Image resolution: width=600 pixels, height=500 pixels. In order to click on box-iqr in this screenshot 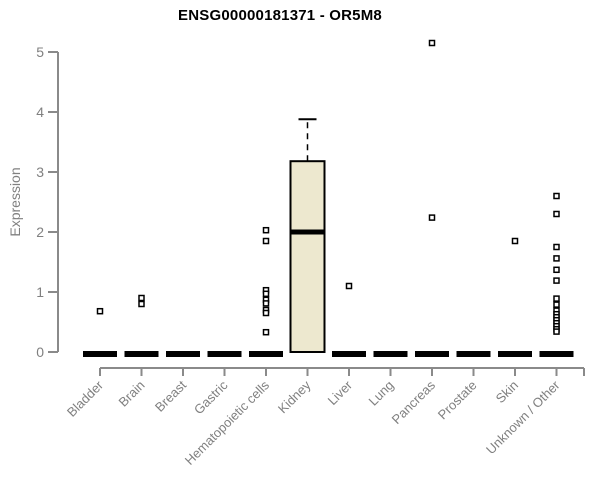, I will do `click(307, 256)`.